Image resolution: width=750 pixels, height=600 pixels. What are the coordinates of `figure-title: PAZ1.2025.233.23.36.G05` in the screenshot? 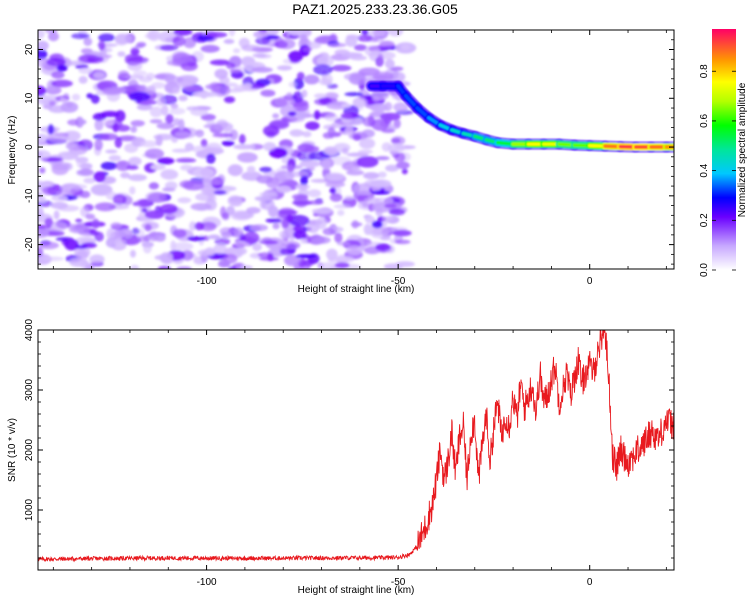 It's located at (375, 9).